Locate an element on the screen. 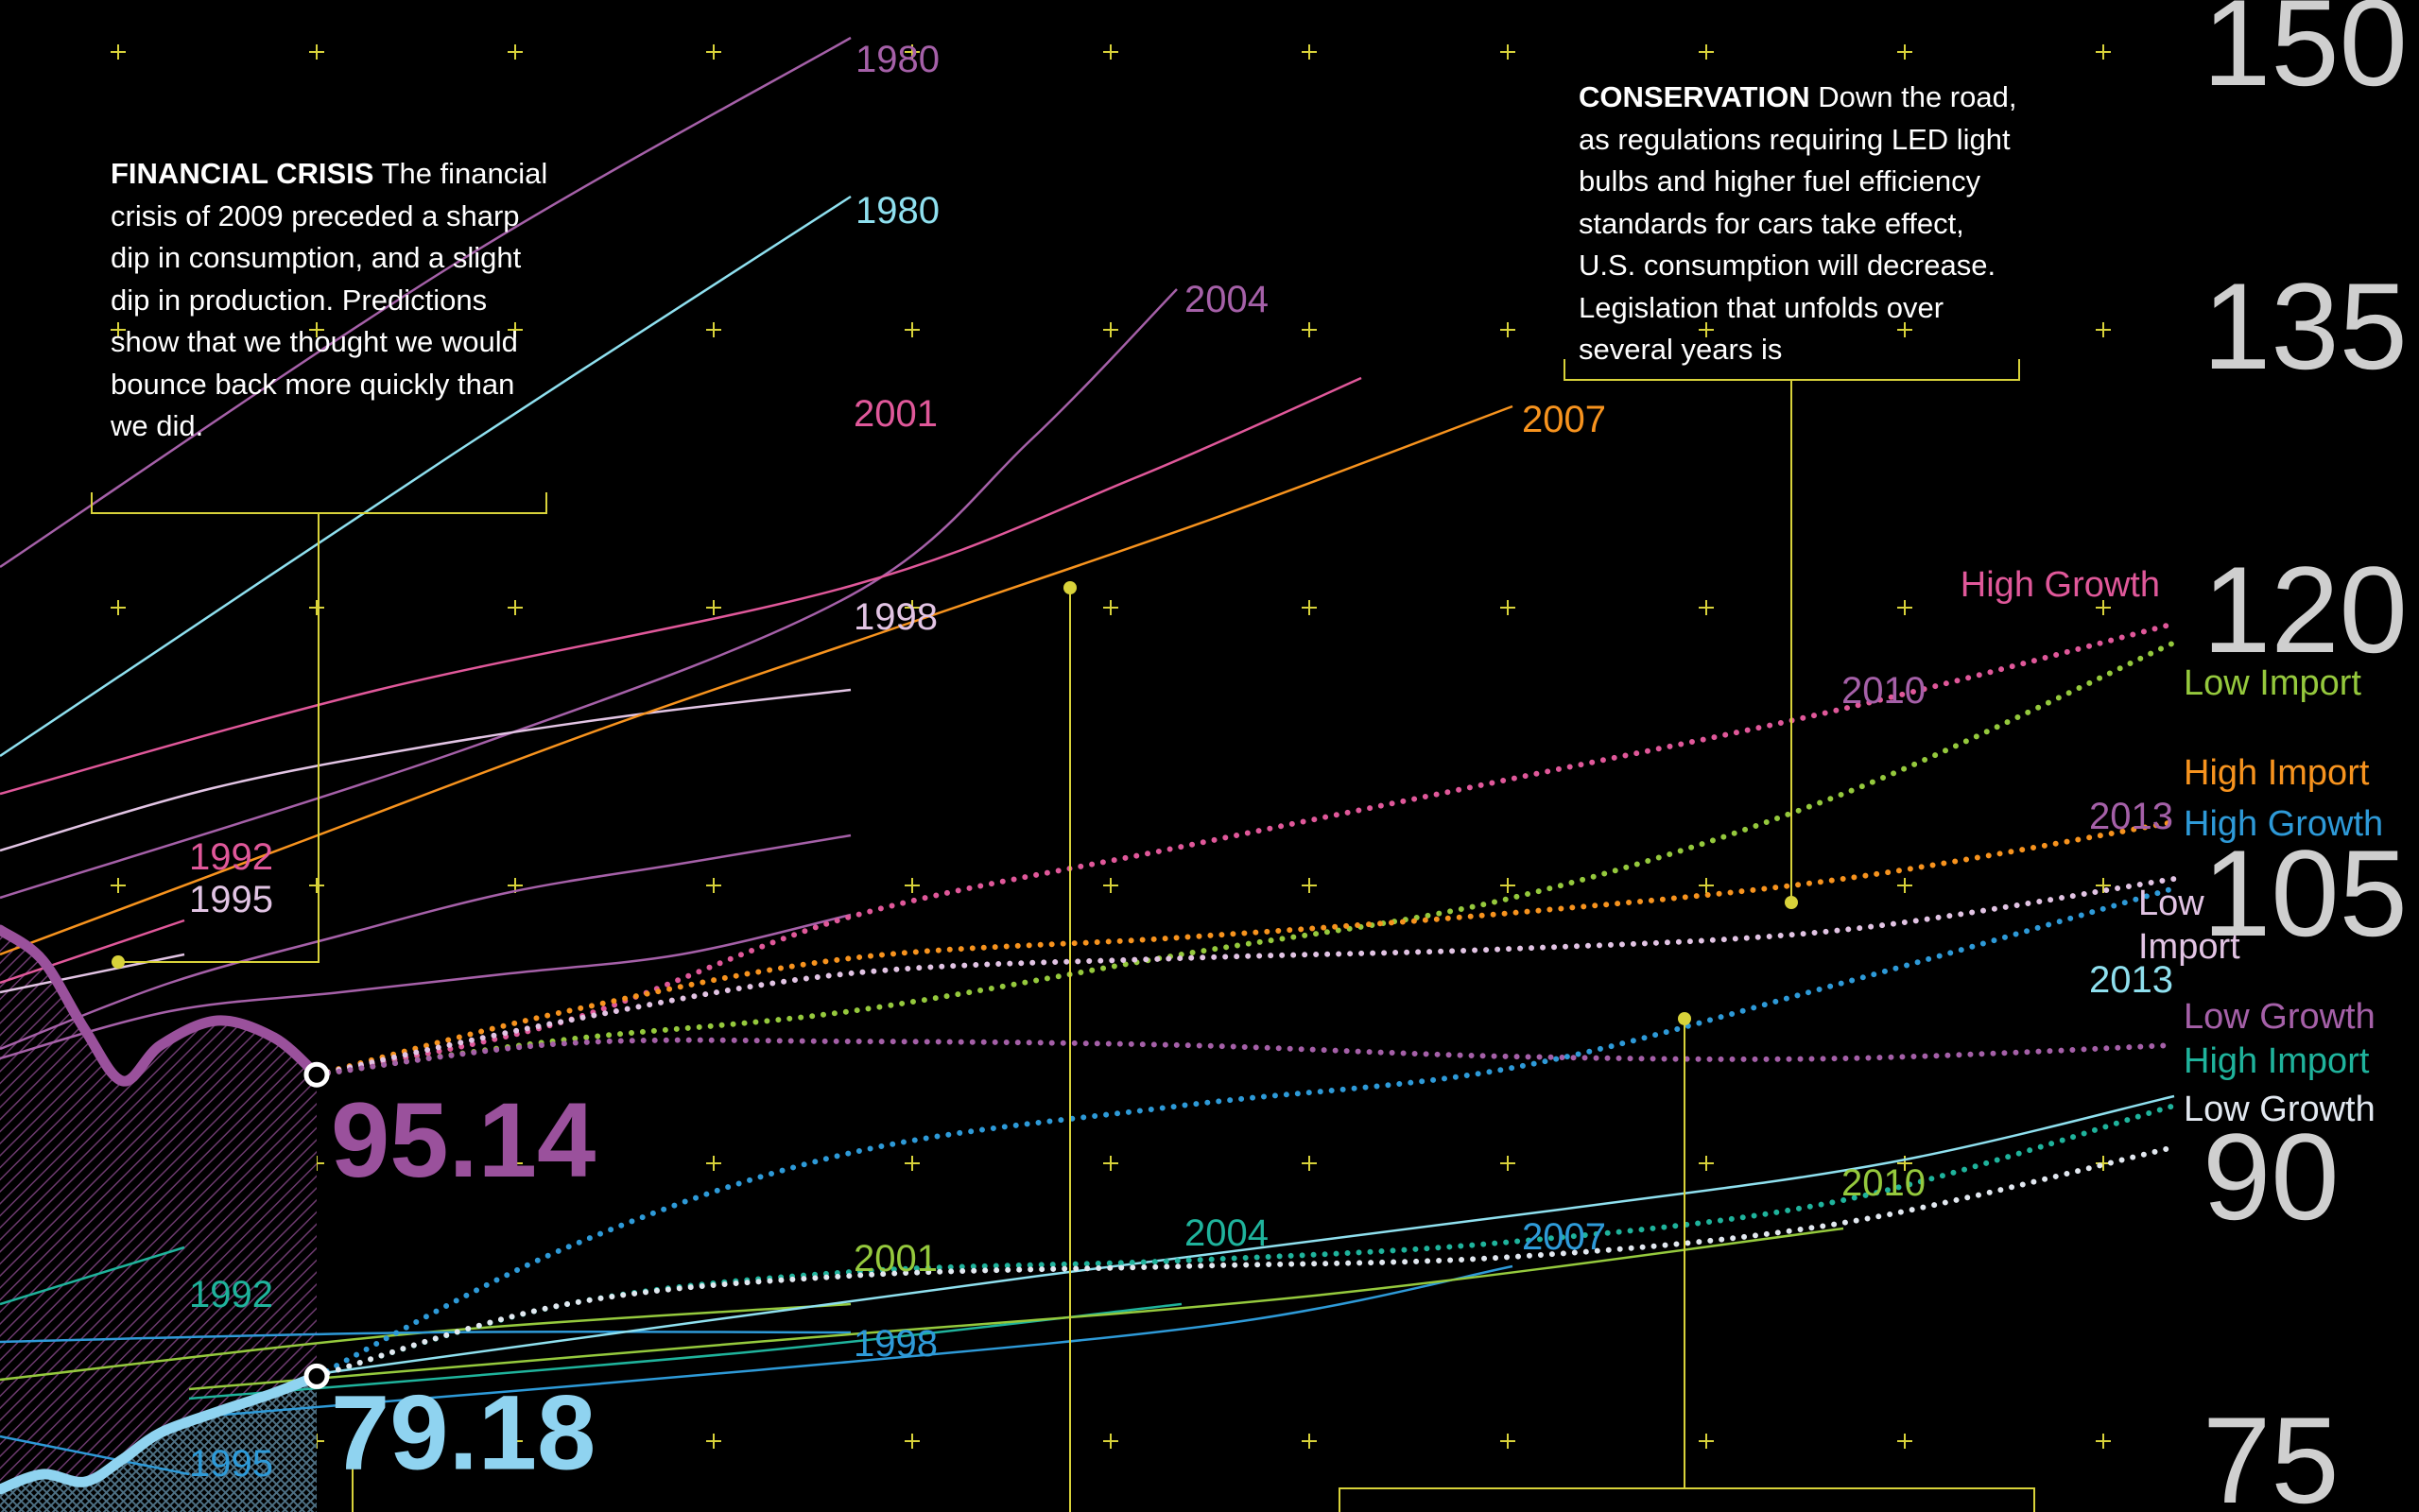 This screenshot has width=2419, height=1512. forecast-year-label: 2013 is located at coordinates (2131, 816).